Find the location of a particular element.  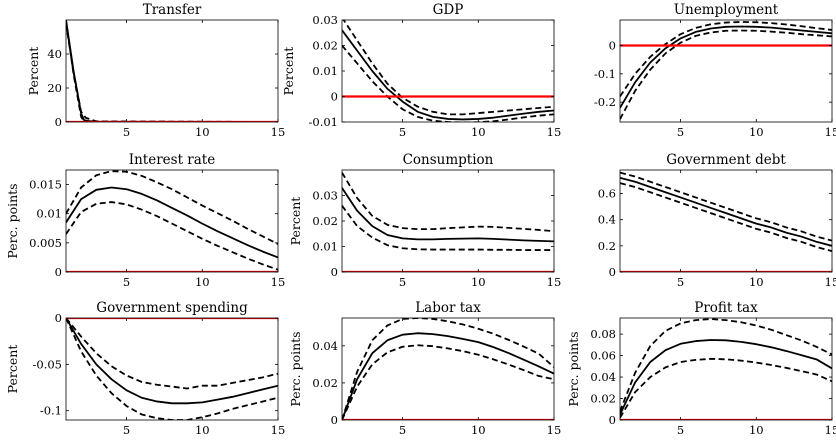

subplot: 5 10 15 -0.2 -0.1 0 Unemployment is located at coordinates (715, 70).